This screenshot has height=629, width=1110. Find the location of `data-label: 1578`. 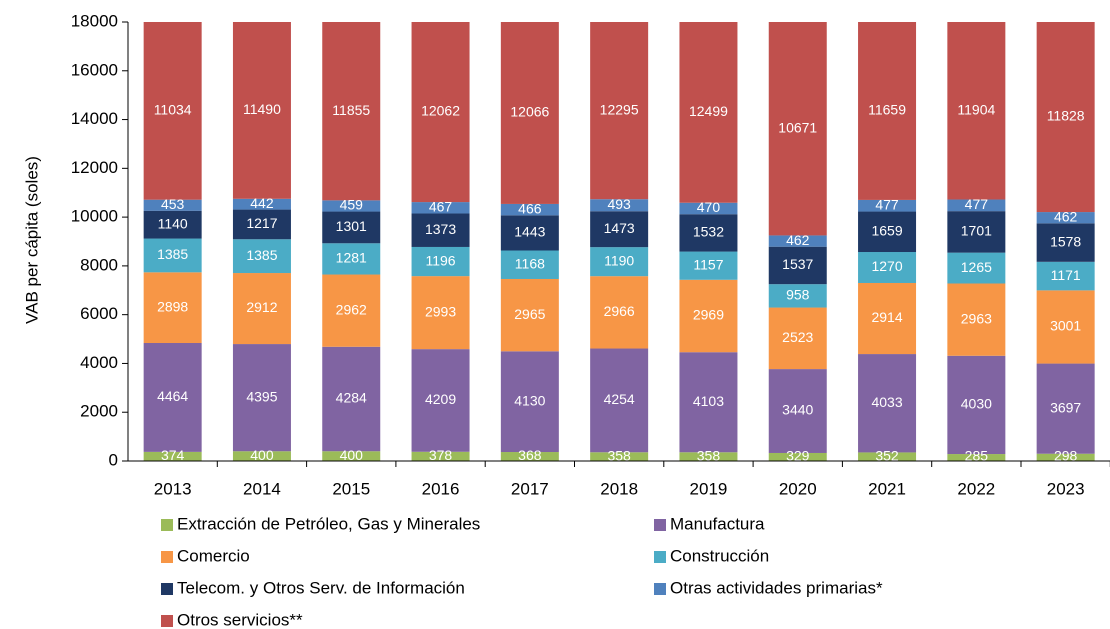

data-label: 1578 is located at coordinates (1065, 241).